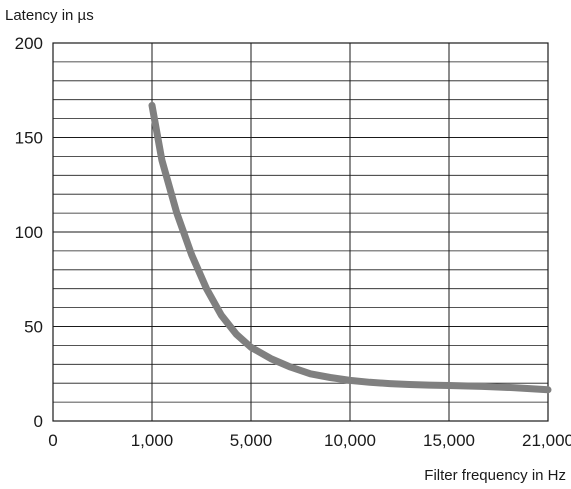 The width and height of the screenshot is (571, 489). What do you see at coordinates (52, 440) in the screenshot?
I see `x-tick-label: 0` at bounding box center [52, 440].